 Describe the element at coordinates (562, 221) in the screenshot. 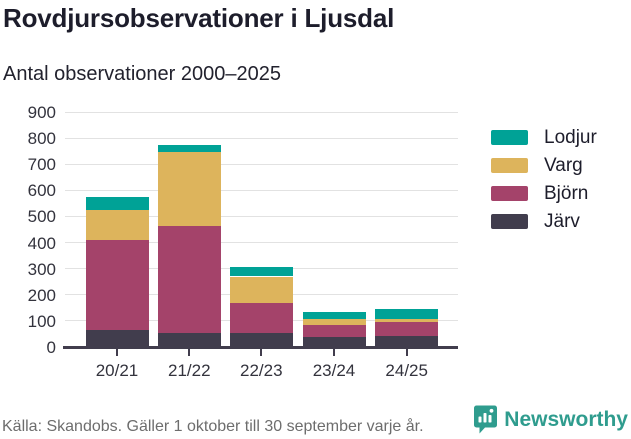

I see `legend-label-järv: Järv` at that location.